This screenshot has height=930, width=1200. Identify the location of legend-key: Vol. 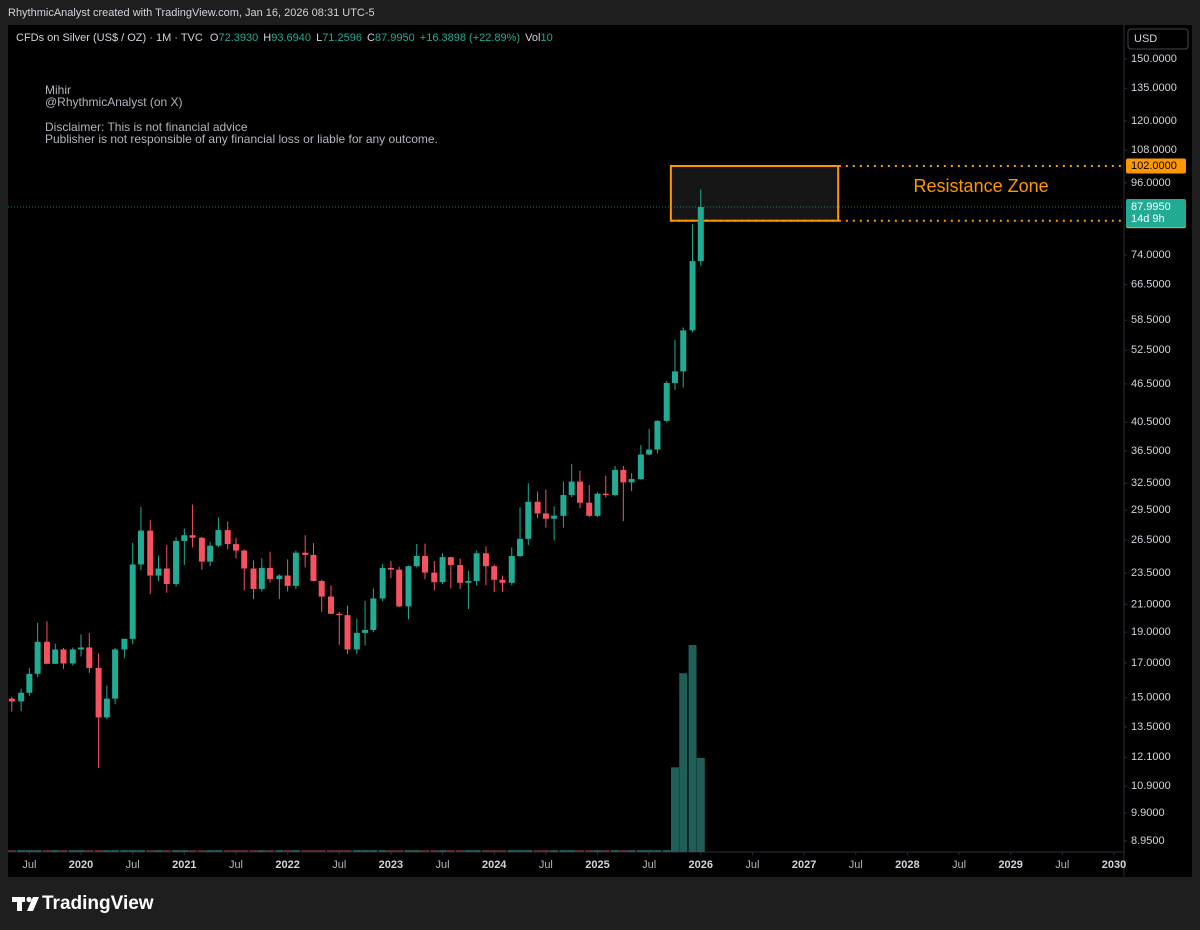
(532, 38).